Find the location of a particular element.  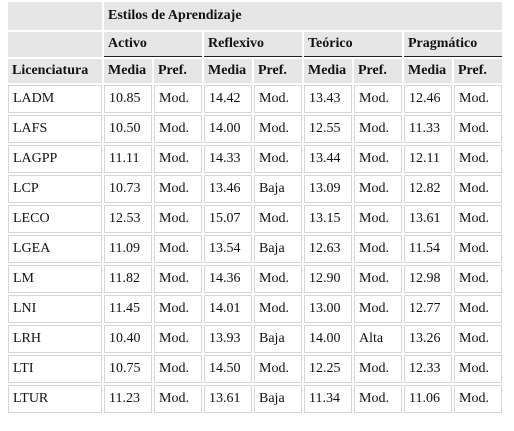

value-cell: 14.50 is located at coordinates (228, 369).